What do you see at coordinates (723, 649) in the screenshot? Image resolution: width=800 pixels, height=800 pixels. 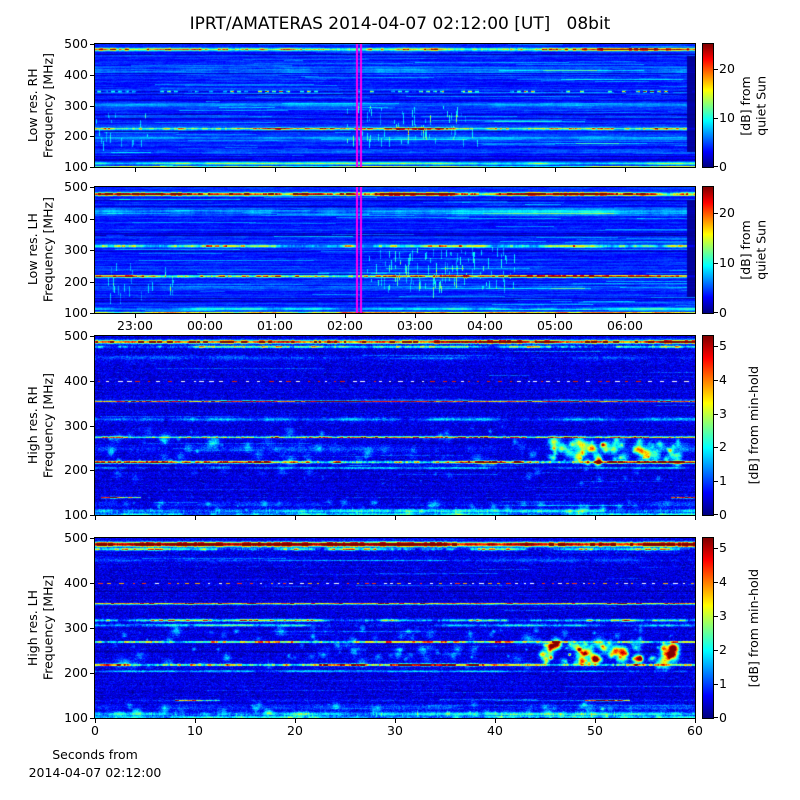 I see `colorbar-tick-label-high-res-lh: 2` at bounding box center [723, 649].